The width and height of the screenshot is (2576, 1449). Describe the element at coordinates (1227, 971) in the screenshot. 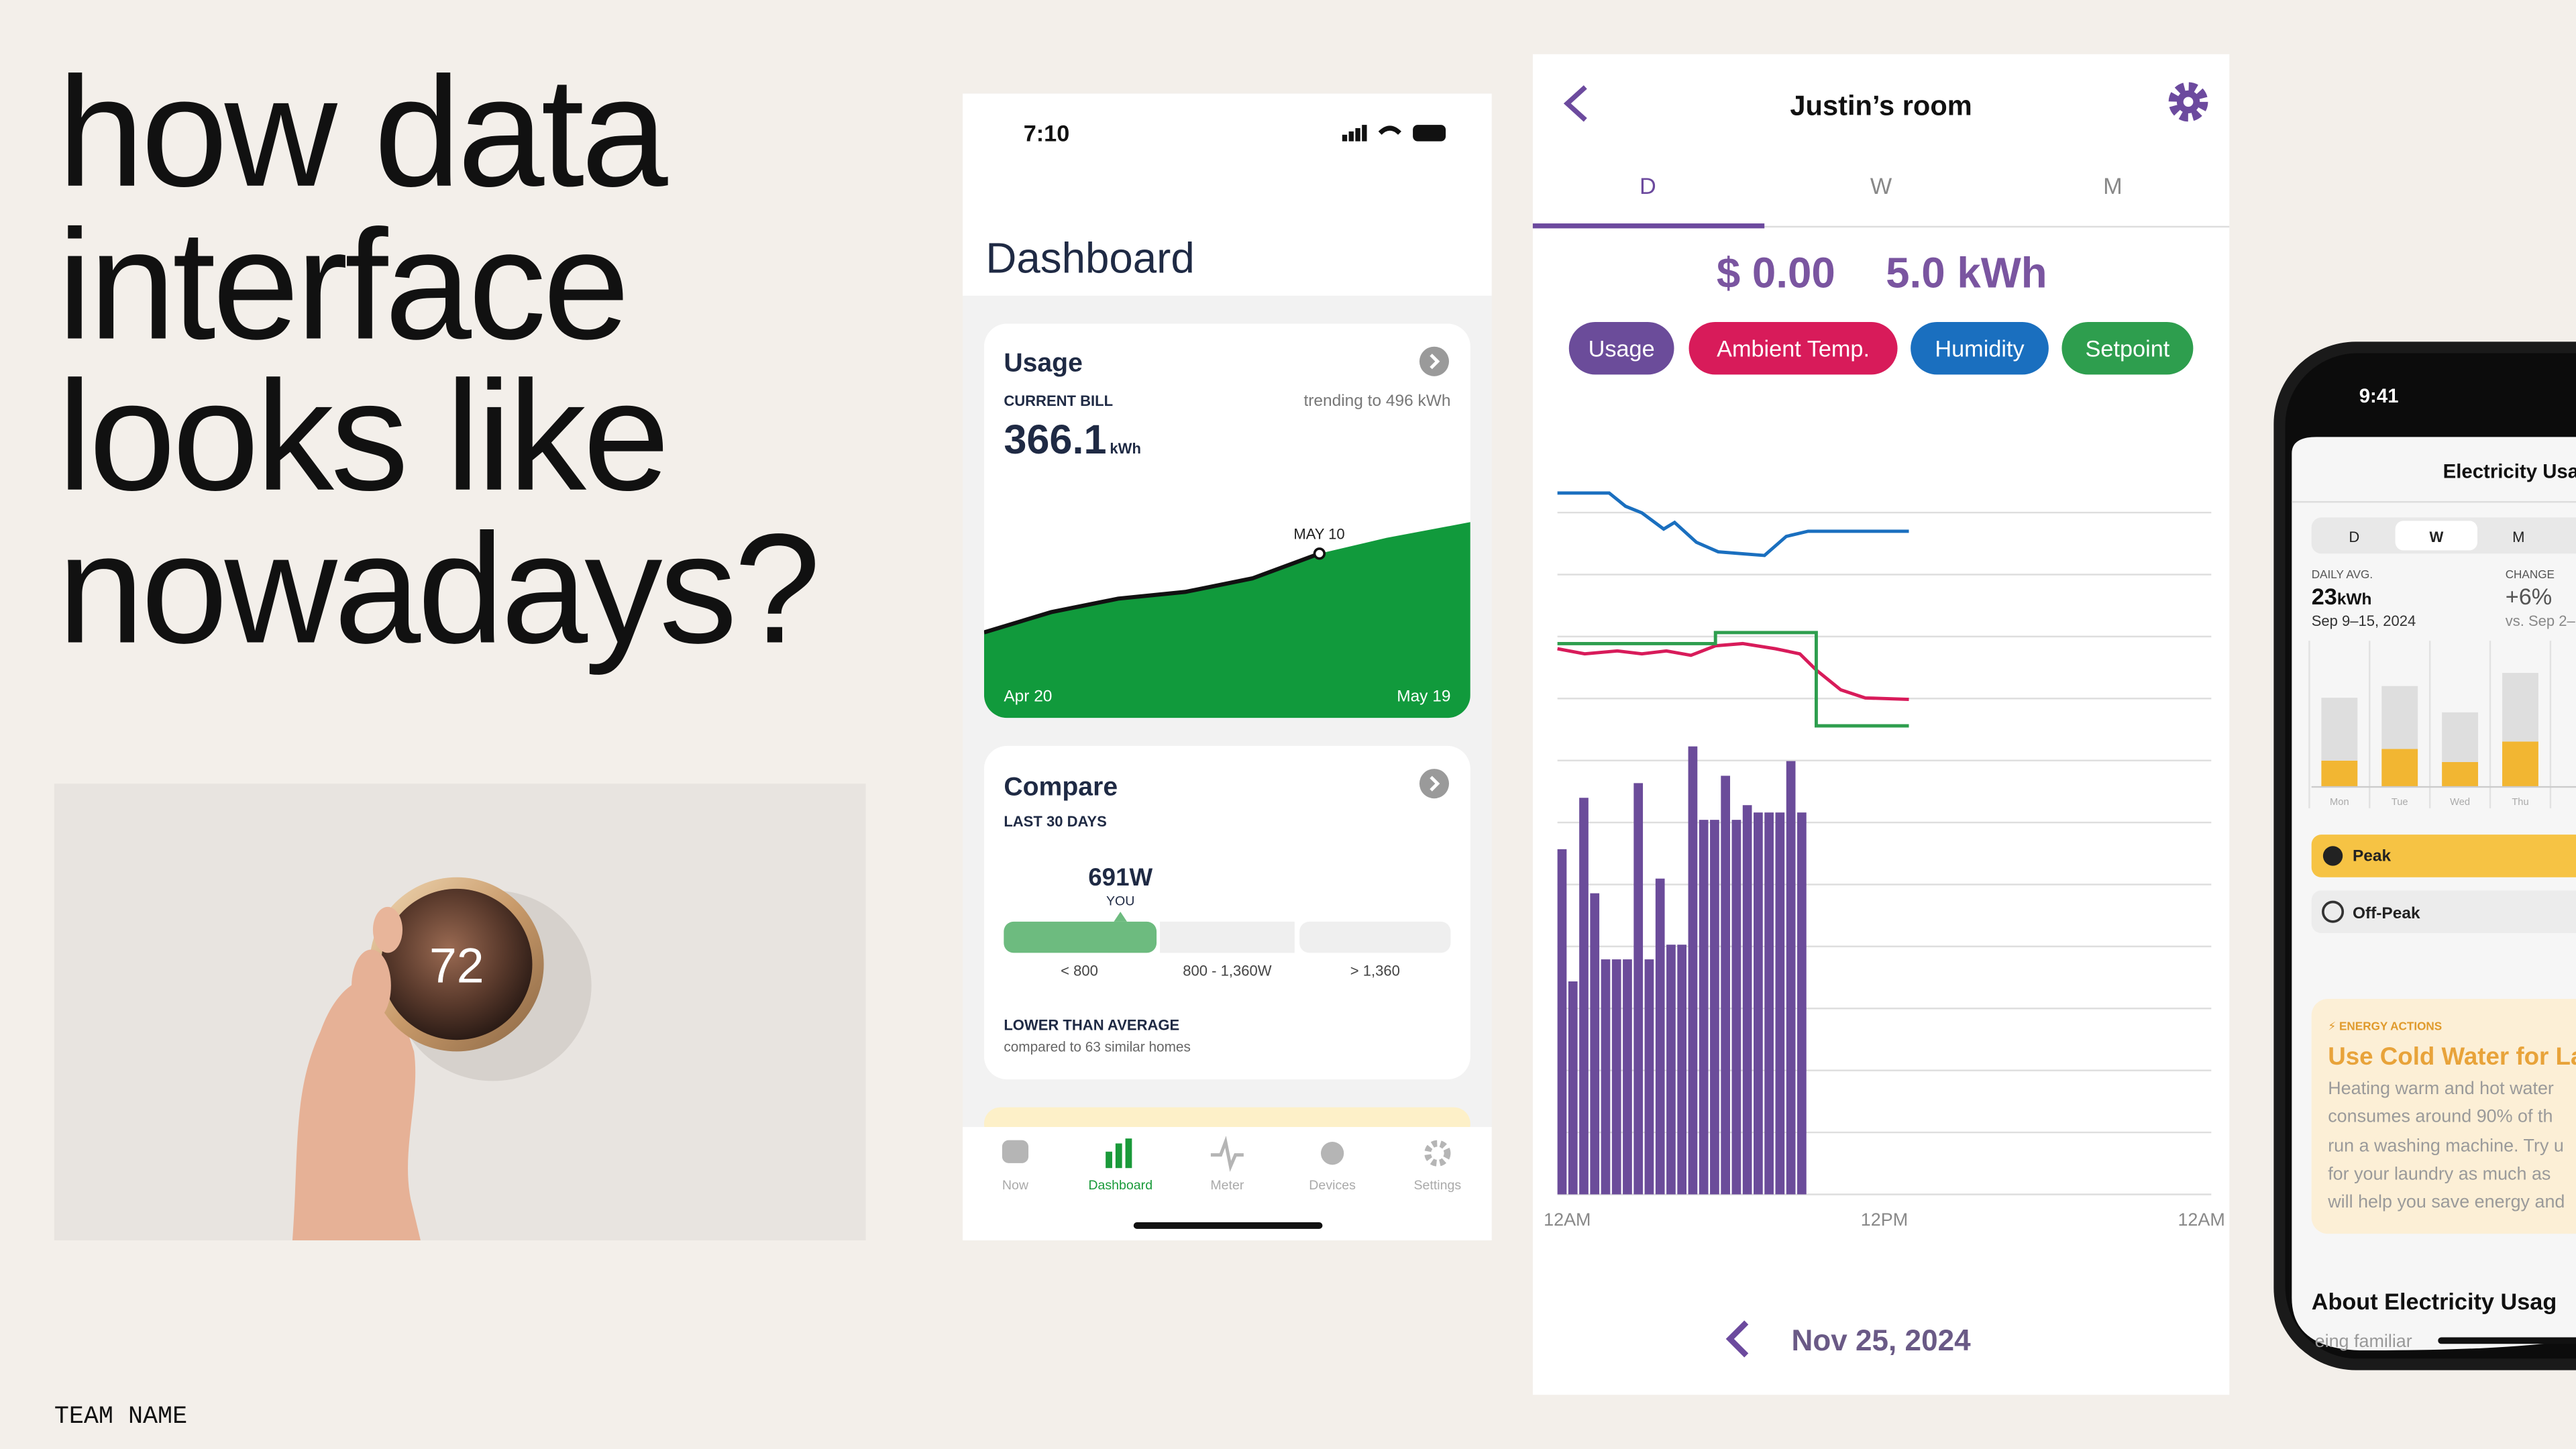

I see `range-label: 800 - 1,360W` at that location.